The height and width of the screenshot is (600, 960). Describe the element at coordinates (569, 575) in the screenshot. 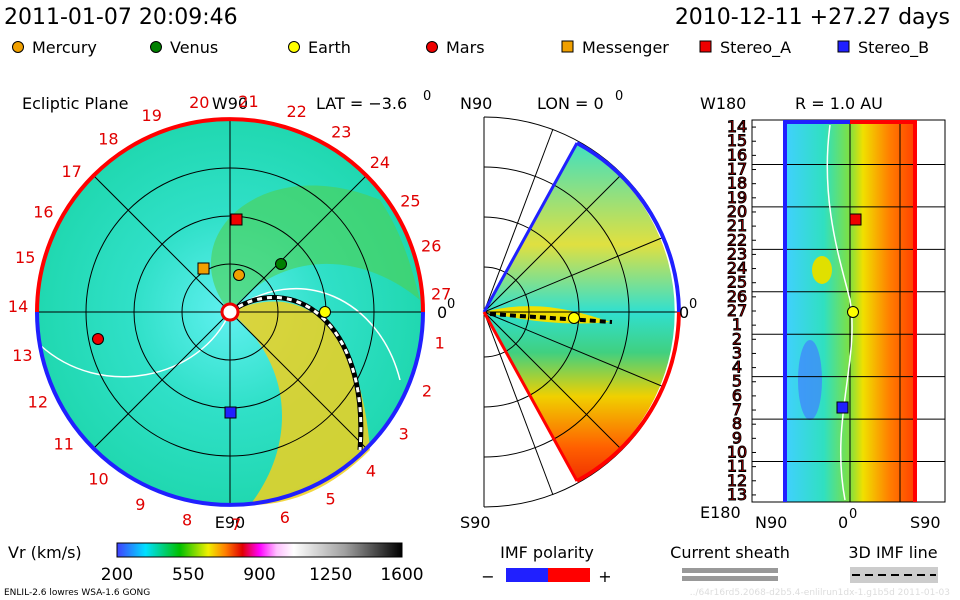

I see `polarity-pos` at that location.